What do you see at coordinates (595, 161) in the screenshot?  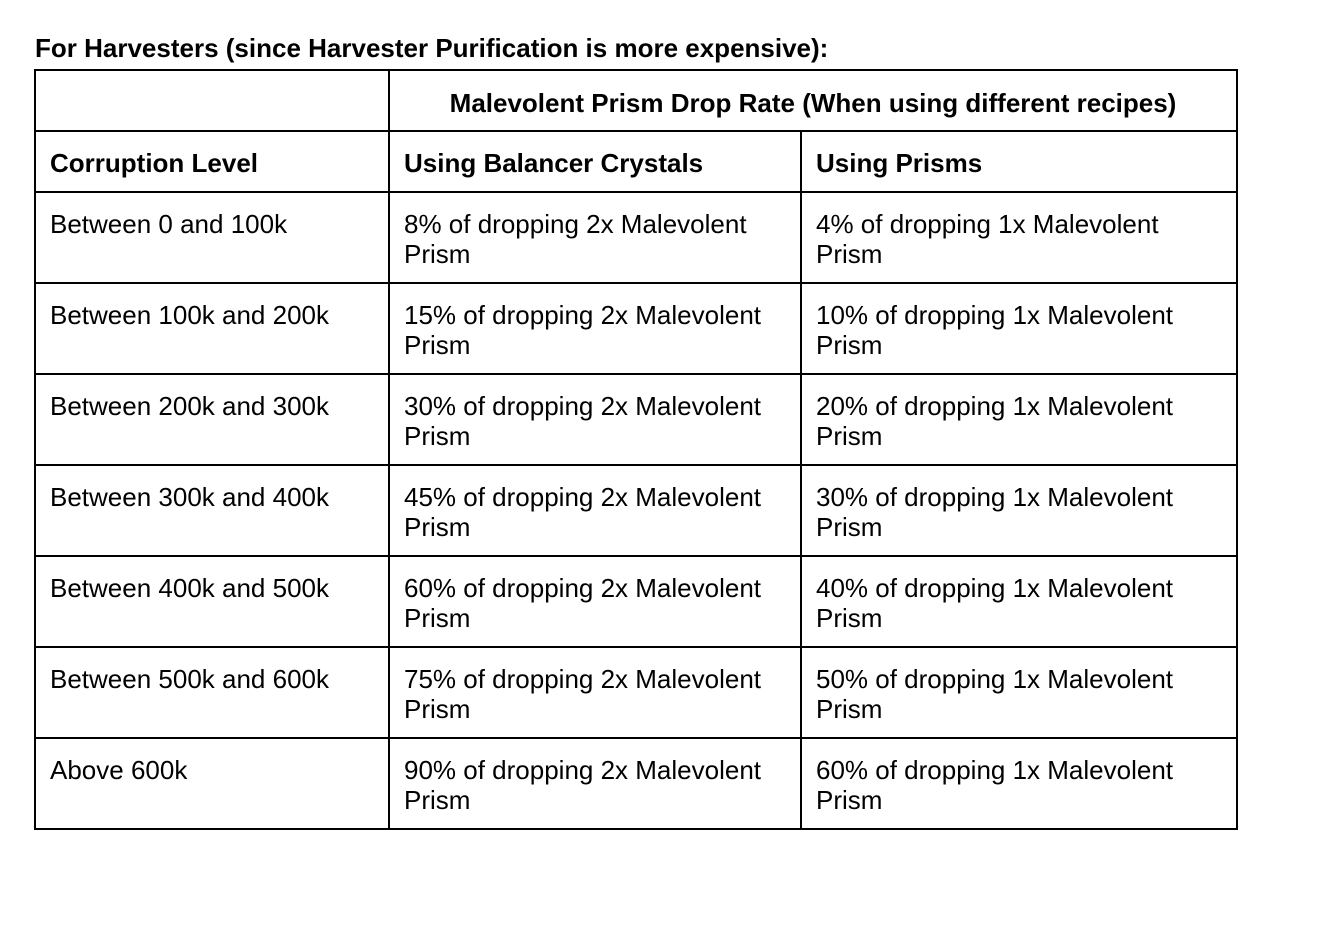 I see `header-balancer-crystals: Using Balancer Crystals` at bounding box center [595, 161].